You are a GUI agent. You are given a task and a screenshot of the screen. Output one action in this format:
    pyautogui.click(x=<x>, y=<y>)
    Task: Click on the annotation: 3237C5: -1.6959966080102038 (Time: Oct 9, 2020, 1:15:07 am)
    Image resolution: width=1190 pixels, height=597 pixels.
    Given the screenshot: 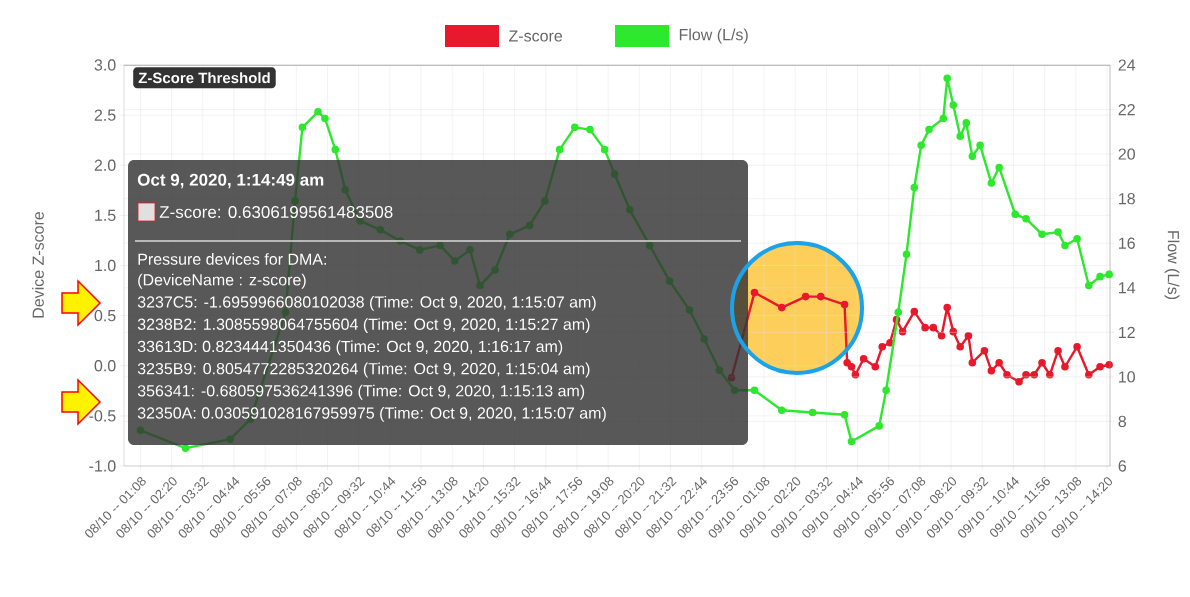 What is the action you would take?
    pyautogui.click(x=366, y=303)
    